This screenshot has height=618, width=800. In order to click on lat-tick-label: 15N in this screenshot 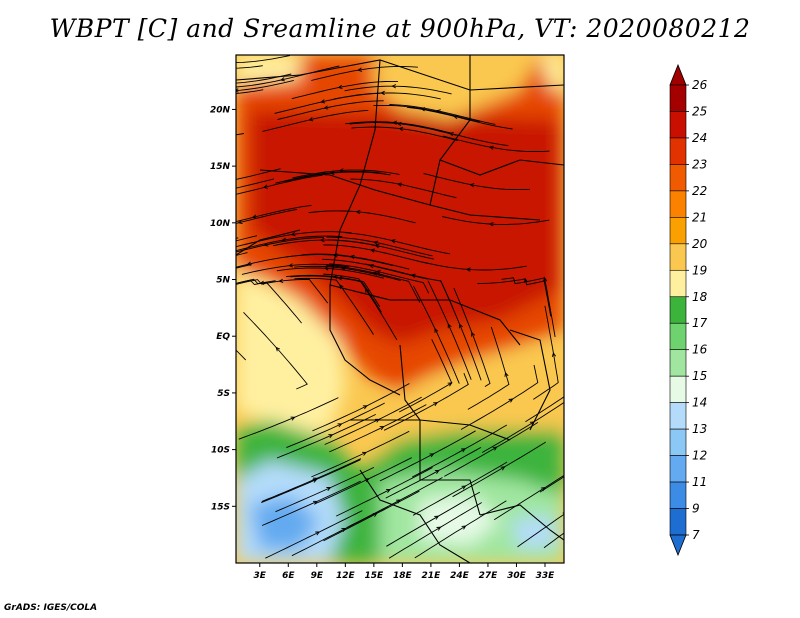, I will do `click(220, 167)`.